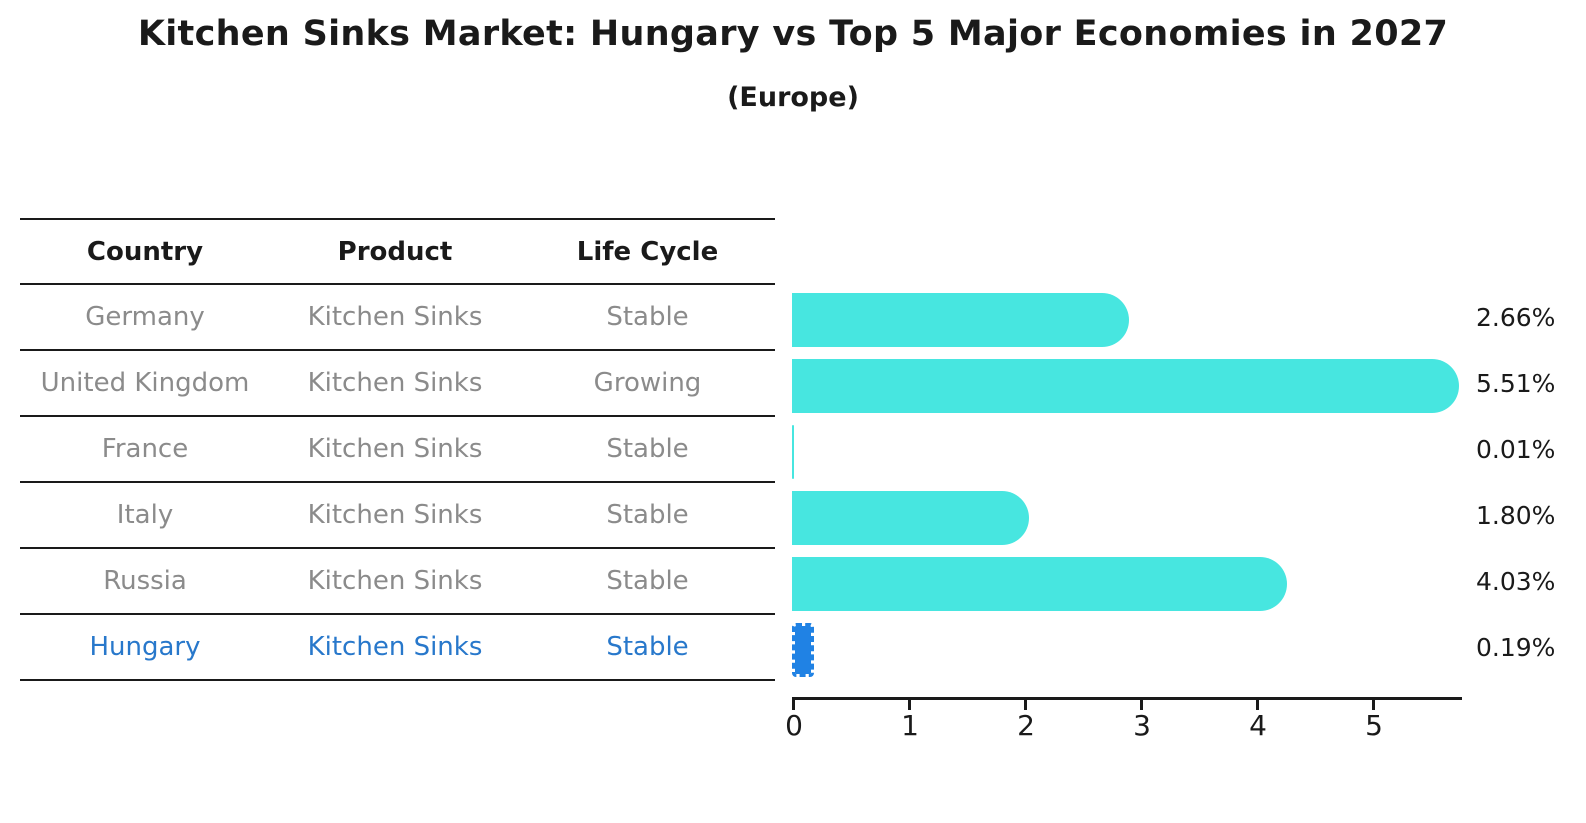 This screenshot has width=1586, height=823. What do you see at coordinates (803, 650) in the screenshot?
I see `bar-hungary` at bounding box center [803, 650].